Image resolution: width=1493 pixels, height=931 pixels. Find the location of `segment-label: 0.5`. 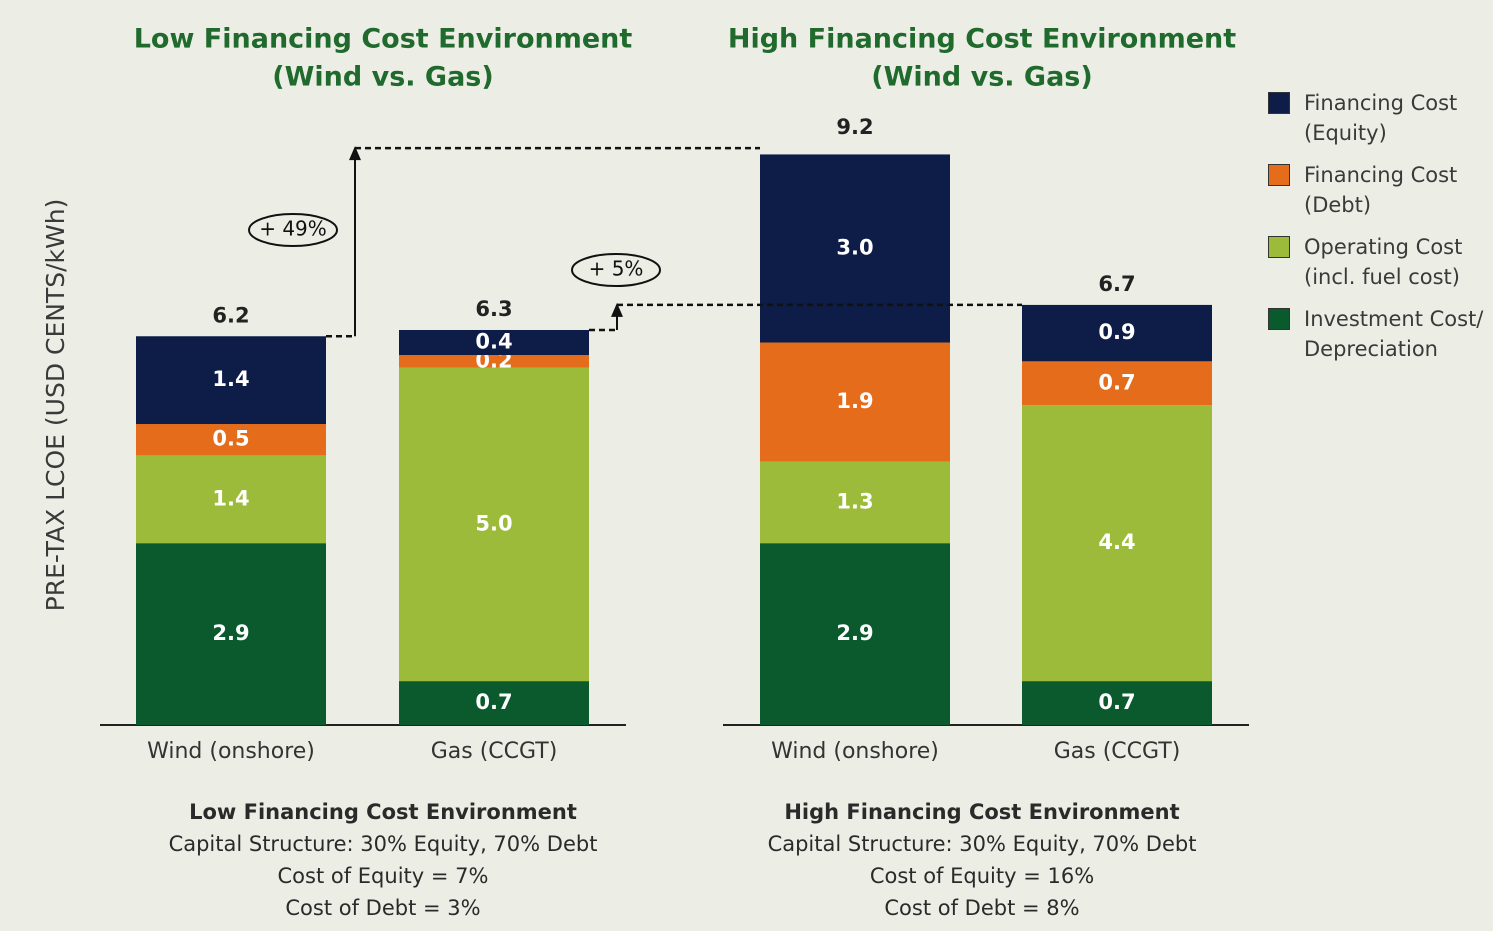

segment-label: 0.5 is located at coordinates (230, 439).